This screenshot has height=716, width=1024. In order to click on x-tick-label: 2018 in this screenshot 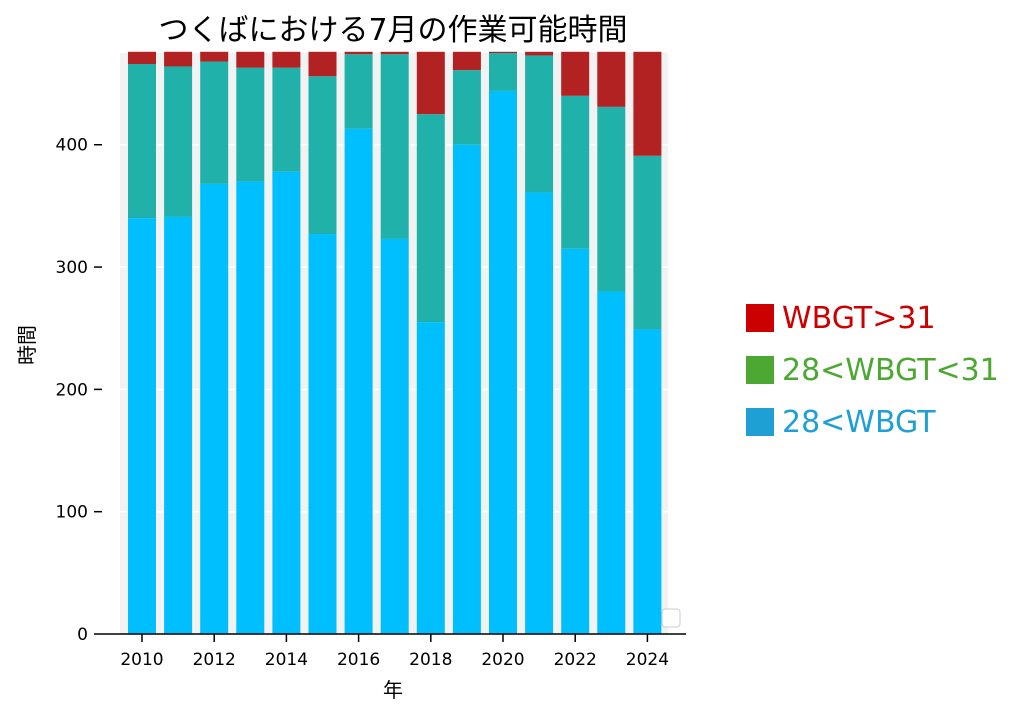, I will do `click(430, 660)`.